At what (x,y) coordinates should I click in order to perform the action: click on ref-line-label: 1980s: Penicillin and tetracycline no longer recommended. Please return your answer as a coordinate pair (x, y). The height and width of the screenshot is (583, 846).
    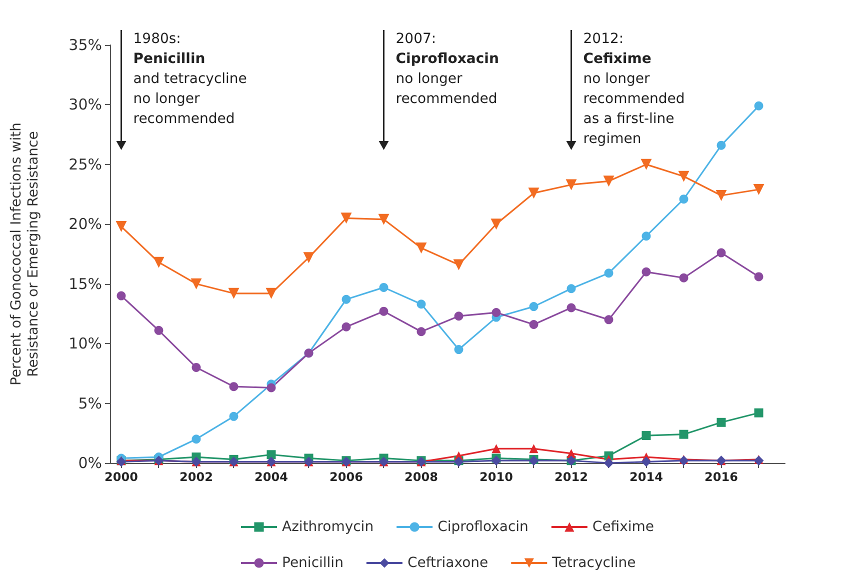
    Looking at the image, I should click on (190, 79).